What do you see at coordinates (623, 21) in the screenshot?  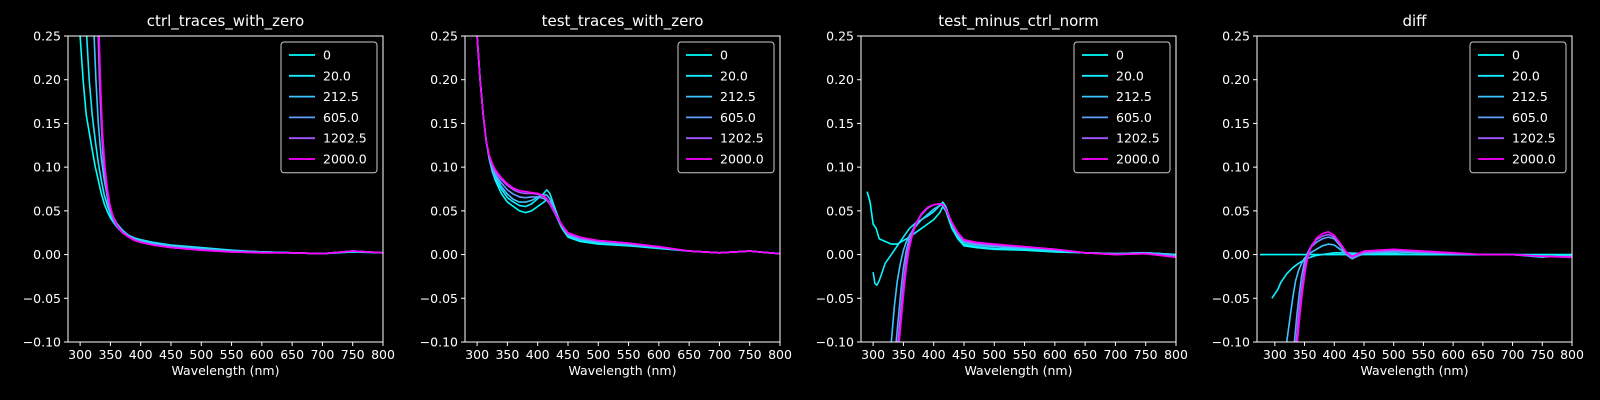 I see `chart-title: test_traces_with_zero` at bounding box center [623, 21].